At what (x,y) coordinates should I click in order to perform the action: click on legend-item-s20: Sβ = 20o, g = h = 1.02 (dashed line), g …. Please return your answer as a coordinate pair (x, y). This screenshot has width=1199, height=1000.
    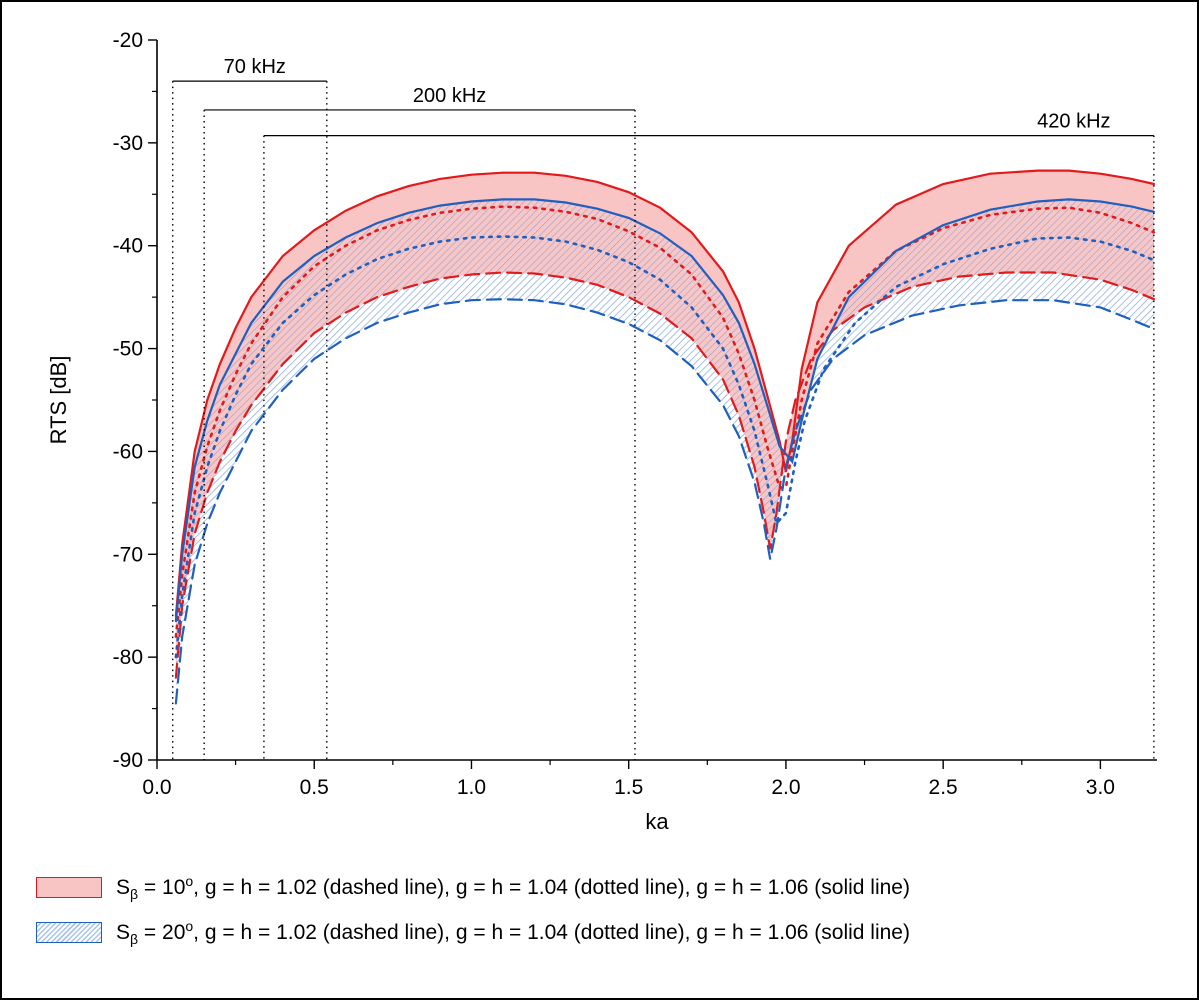
    Looking at the image, I should click on (473, 932).